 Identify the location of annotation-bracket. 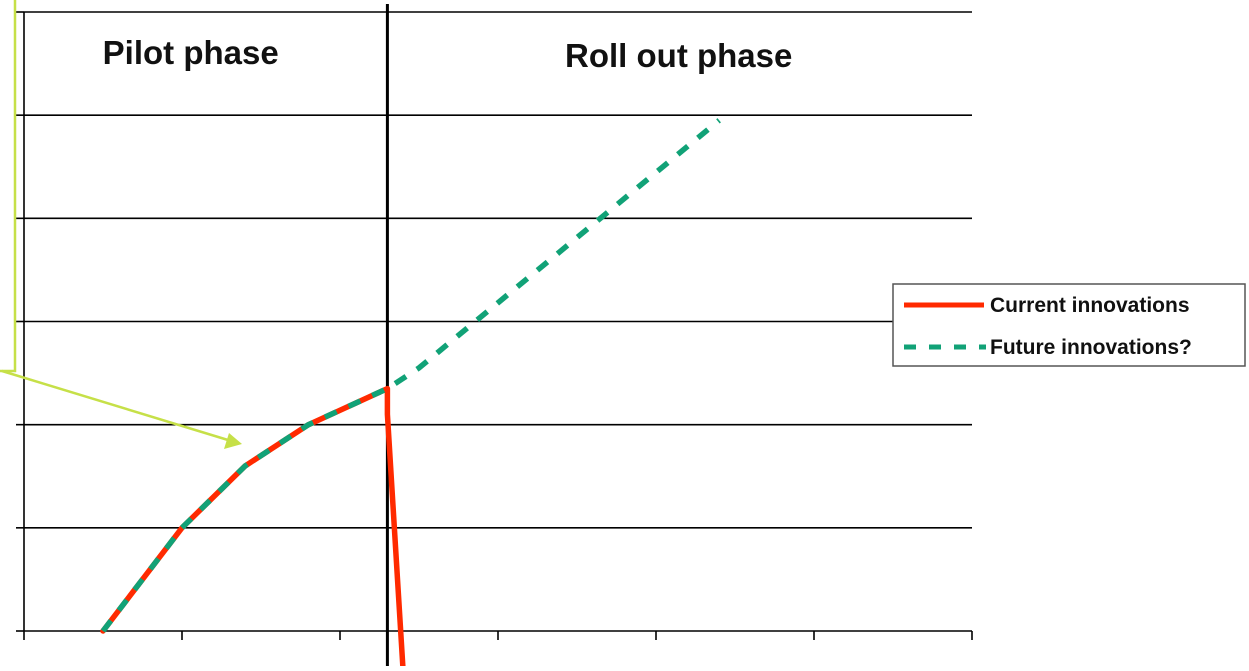
(8, 186).